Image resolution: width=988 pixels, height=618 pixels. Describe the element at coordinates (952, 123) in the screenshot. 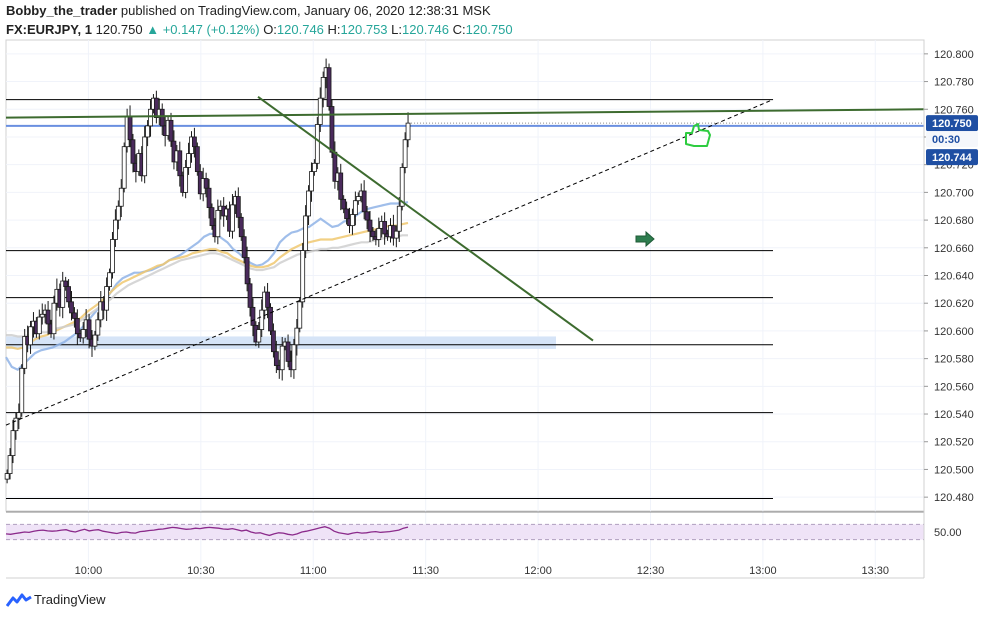

I see `last-price-badge-bg` at that location.